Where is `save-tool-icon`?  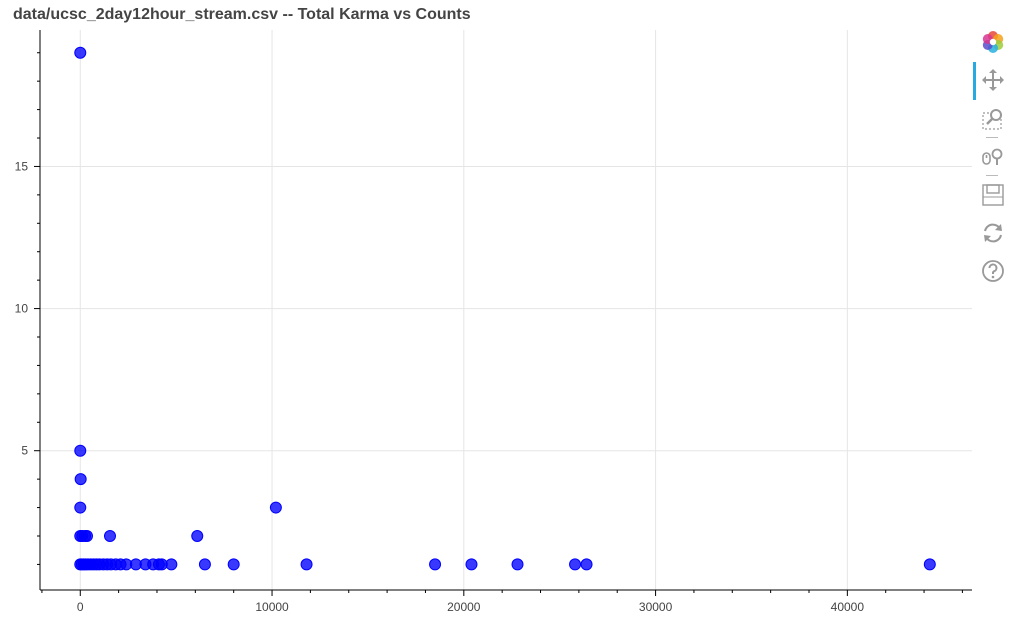 save-tool-icon is located at coordinates (993, 195).